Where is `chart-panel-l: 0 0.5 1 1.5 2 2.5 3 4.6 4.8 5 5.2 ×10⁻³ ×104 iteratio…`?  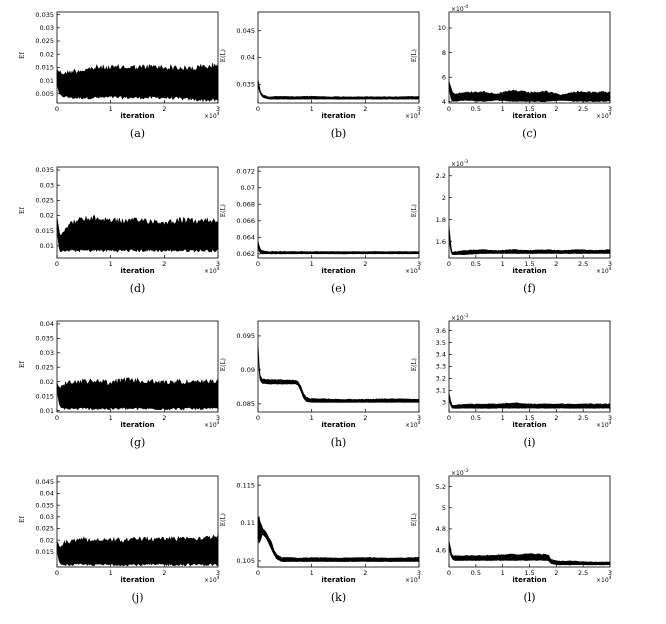 chart-panel-l: 0 0.5 1 1.5 2 2.5 3 4.6 4.8 5 5.2 ×10⁻³ ×104 iteratio… is located at coordinates (511, 536).